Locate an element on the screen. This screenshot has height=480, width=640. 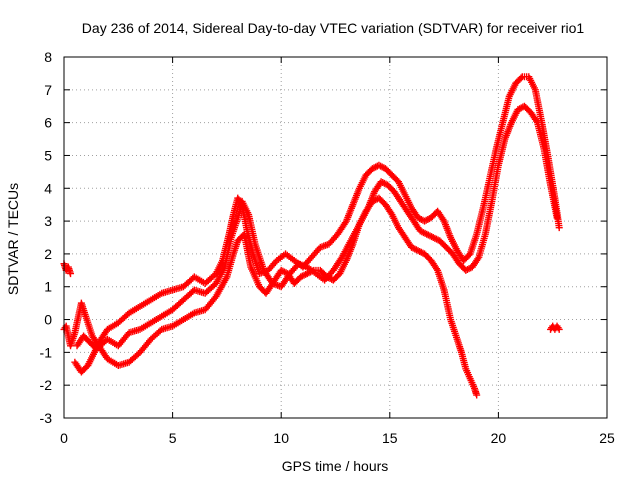
y-tick-label: -2 is located at coordinates (46, 385).